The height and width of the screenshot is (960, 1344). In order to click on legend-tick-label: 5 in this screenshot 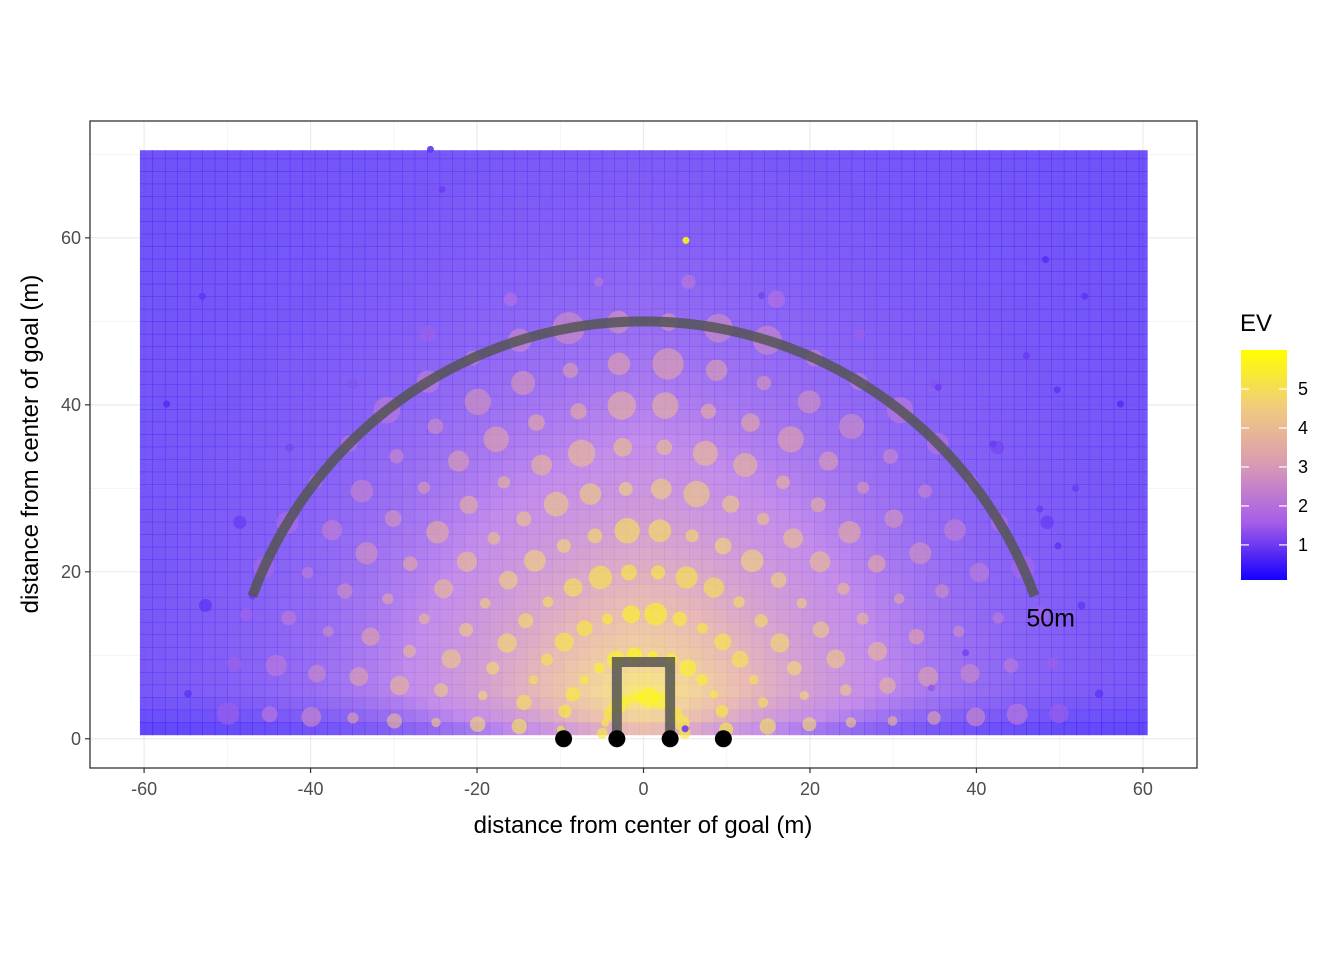, I will do `click(1303, 389)`.